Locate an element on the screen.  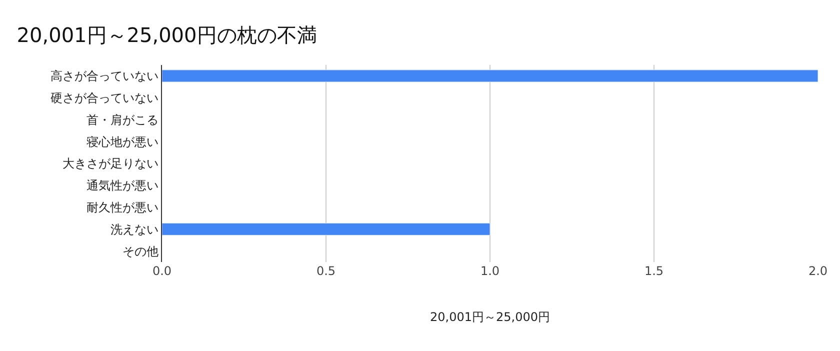
y-tick-label: 洗えない is located at coordinates (134, 229).